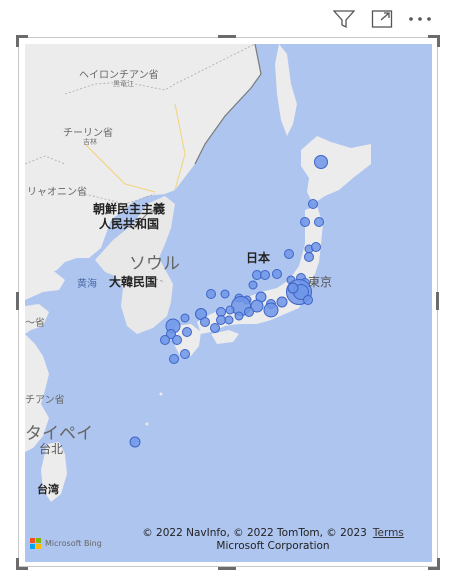 The image size is (452, 582). What do you see at coordinates (87, 284) in the screenshot?
I see `label-yellow-sea: 黄海` at bounding box center [87, 284].